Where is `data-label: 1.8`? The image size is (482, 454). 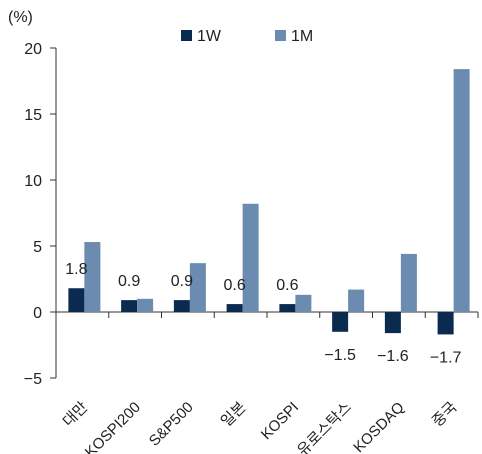 data-label: 1.8 is located at coordinates (76, 269).